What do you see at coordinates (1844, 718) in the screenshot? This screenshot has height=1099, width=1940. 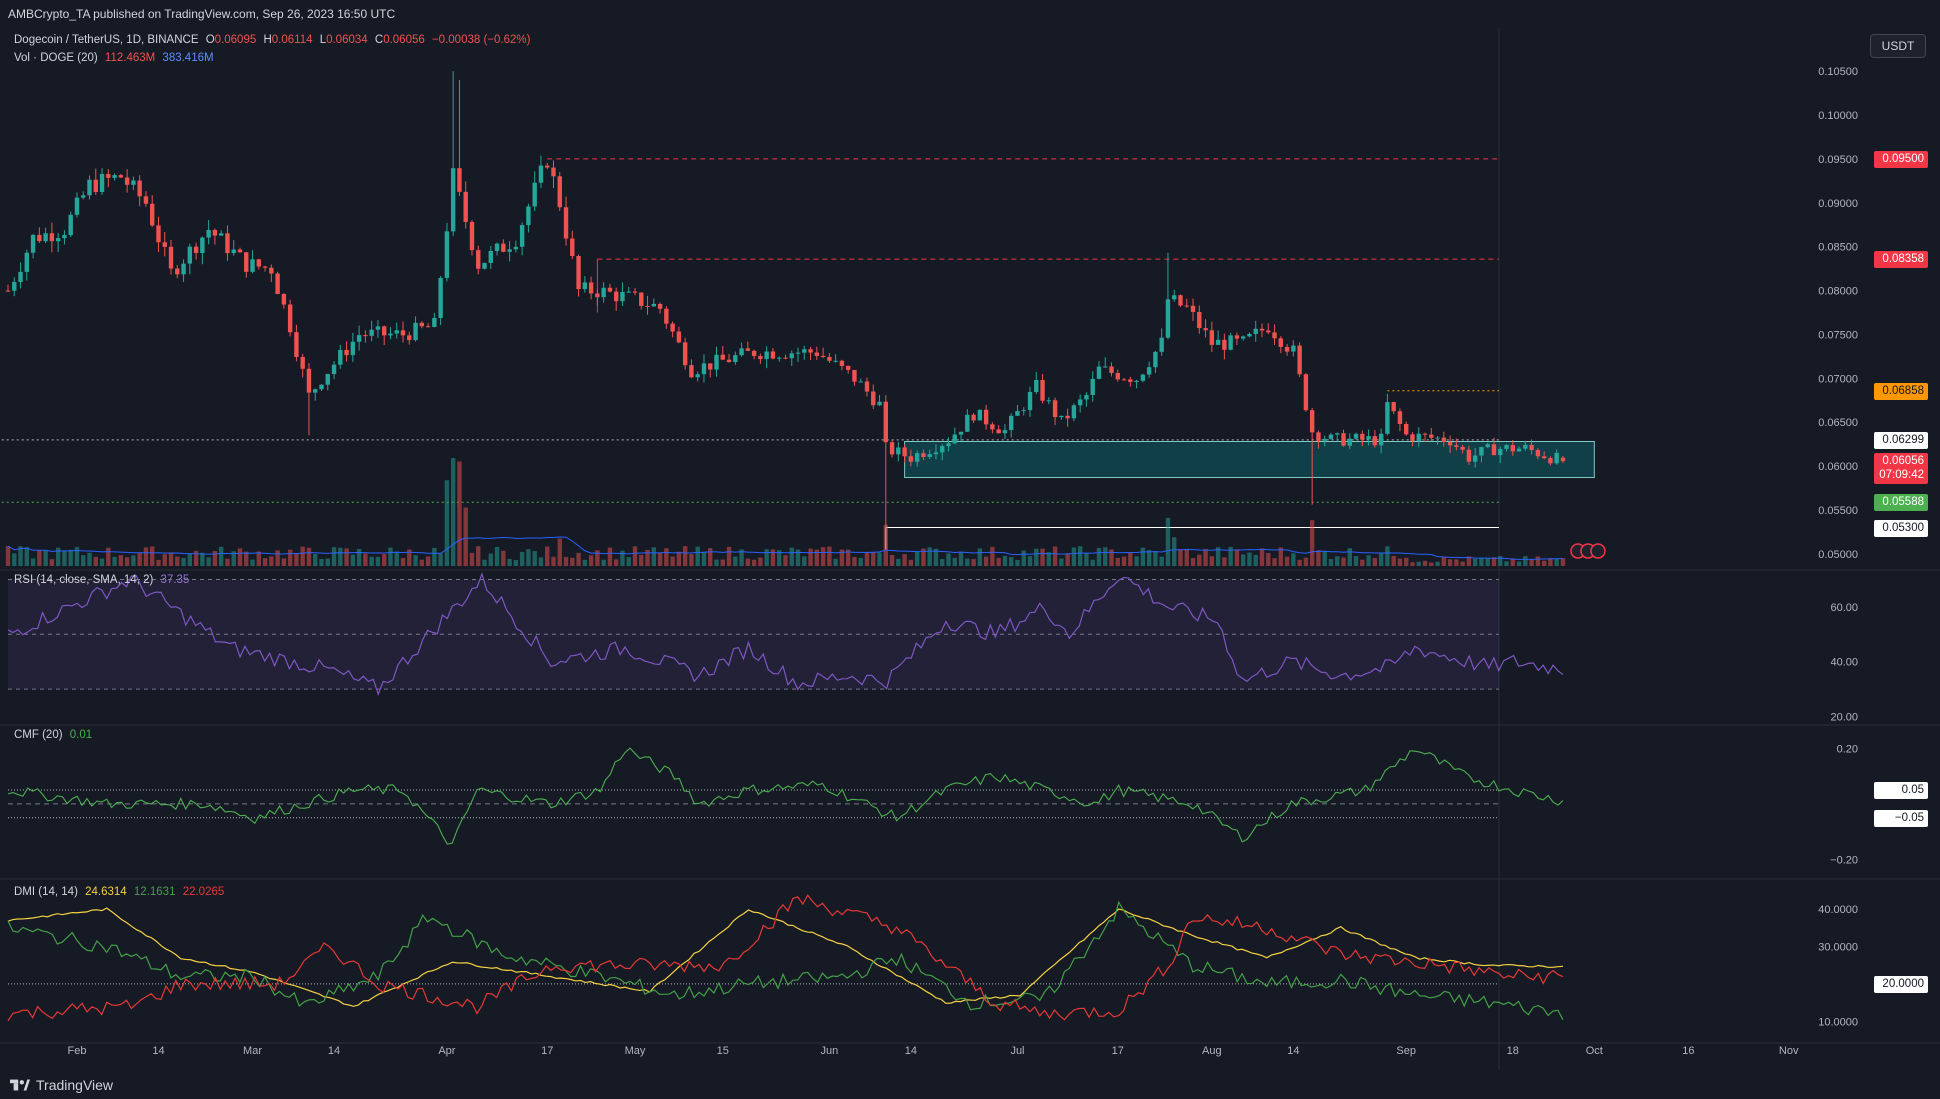 I see `rsi-tick-label: 20.00` at bounding box center [1844, 718].